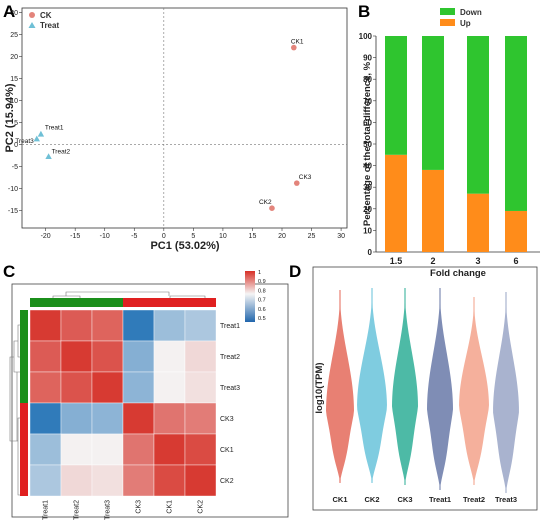 This screenshot has height=529, width=550. I want to click on bar-x-tick-label: 1.5, so click(396, 261).